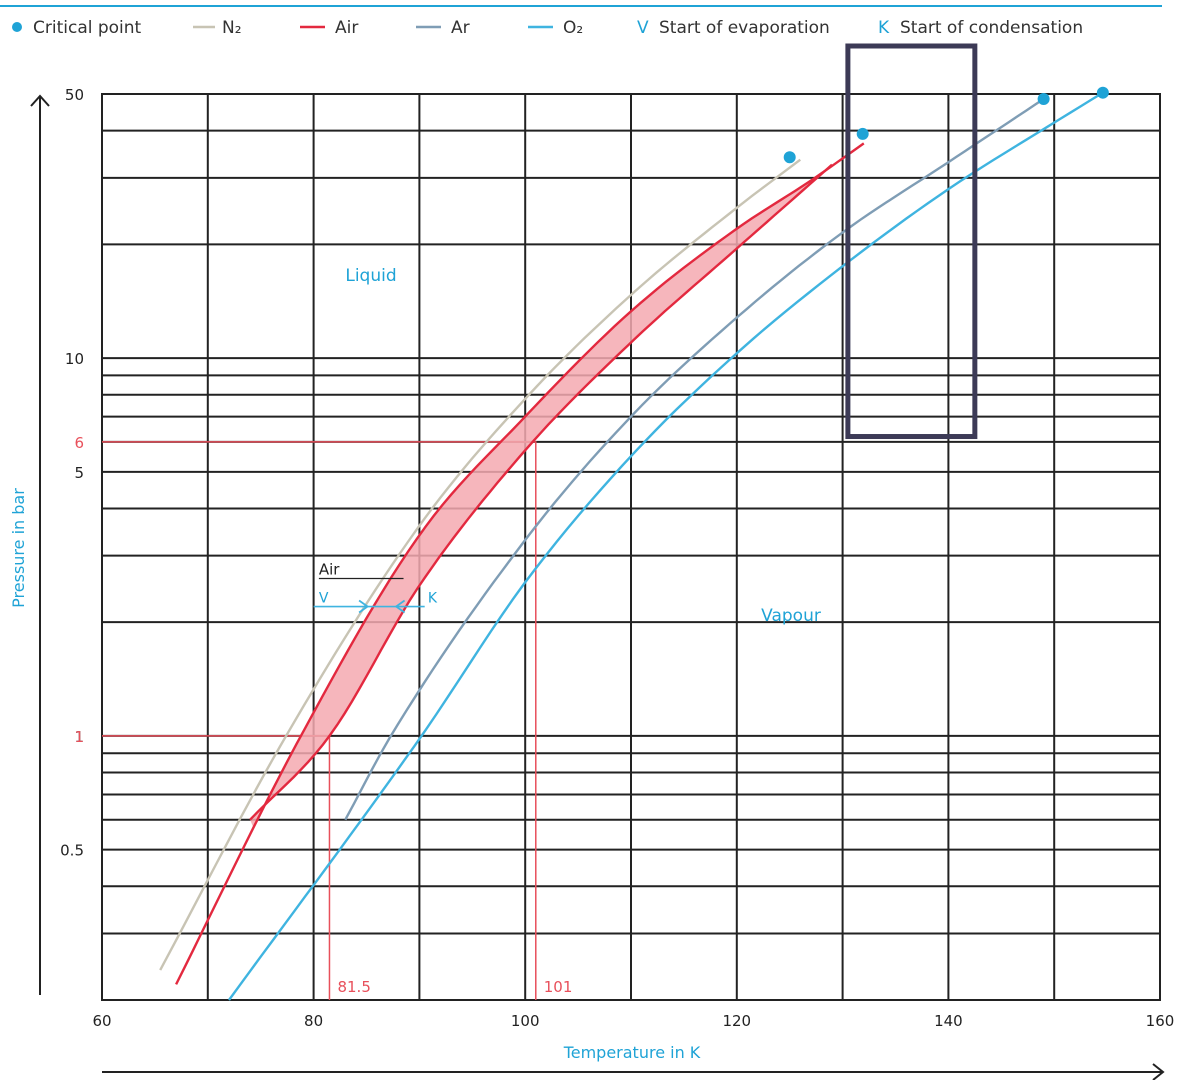 This screenshot has height=1080, width=1192. Describe the element at coordinates (101, 1021) in the screenshot. I see `x-tick-label: 60` at that location.